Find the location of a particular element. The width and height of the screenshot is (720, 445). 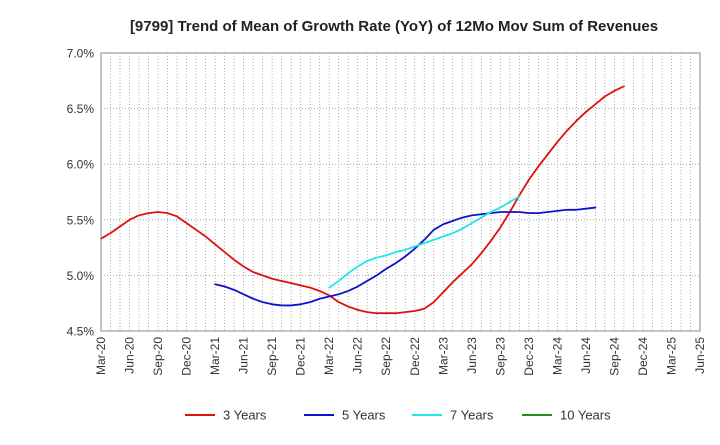

x-tick-label: Sep-20 is located at coordinates (158, 356).